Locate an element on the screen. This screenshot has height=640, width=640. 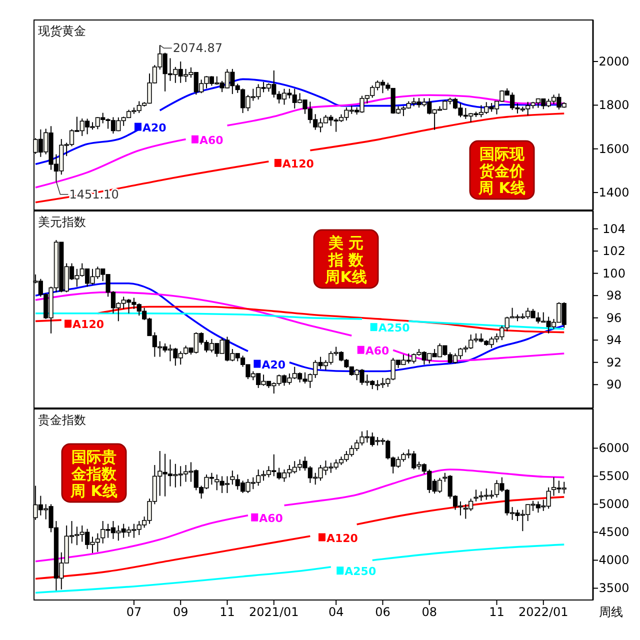
annotation: 2074.87 is located at coordinates (197, 48).